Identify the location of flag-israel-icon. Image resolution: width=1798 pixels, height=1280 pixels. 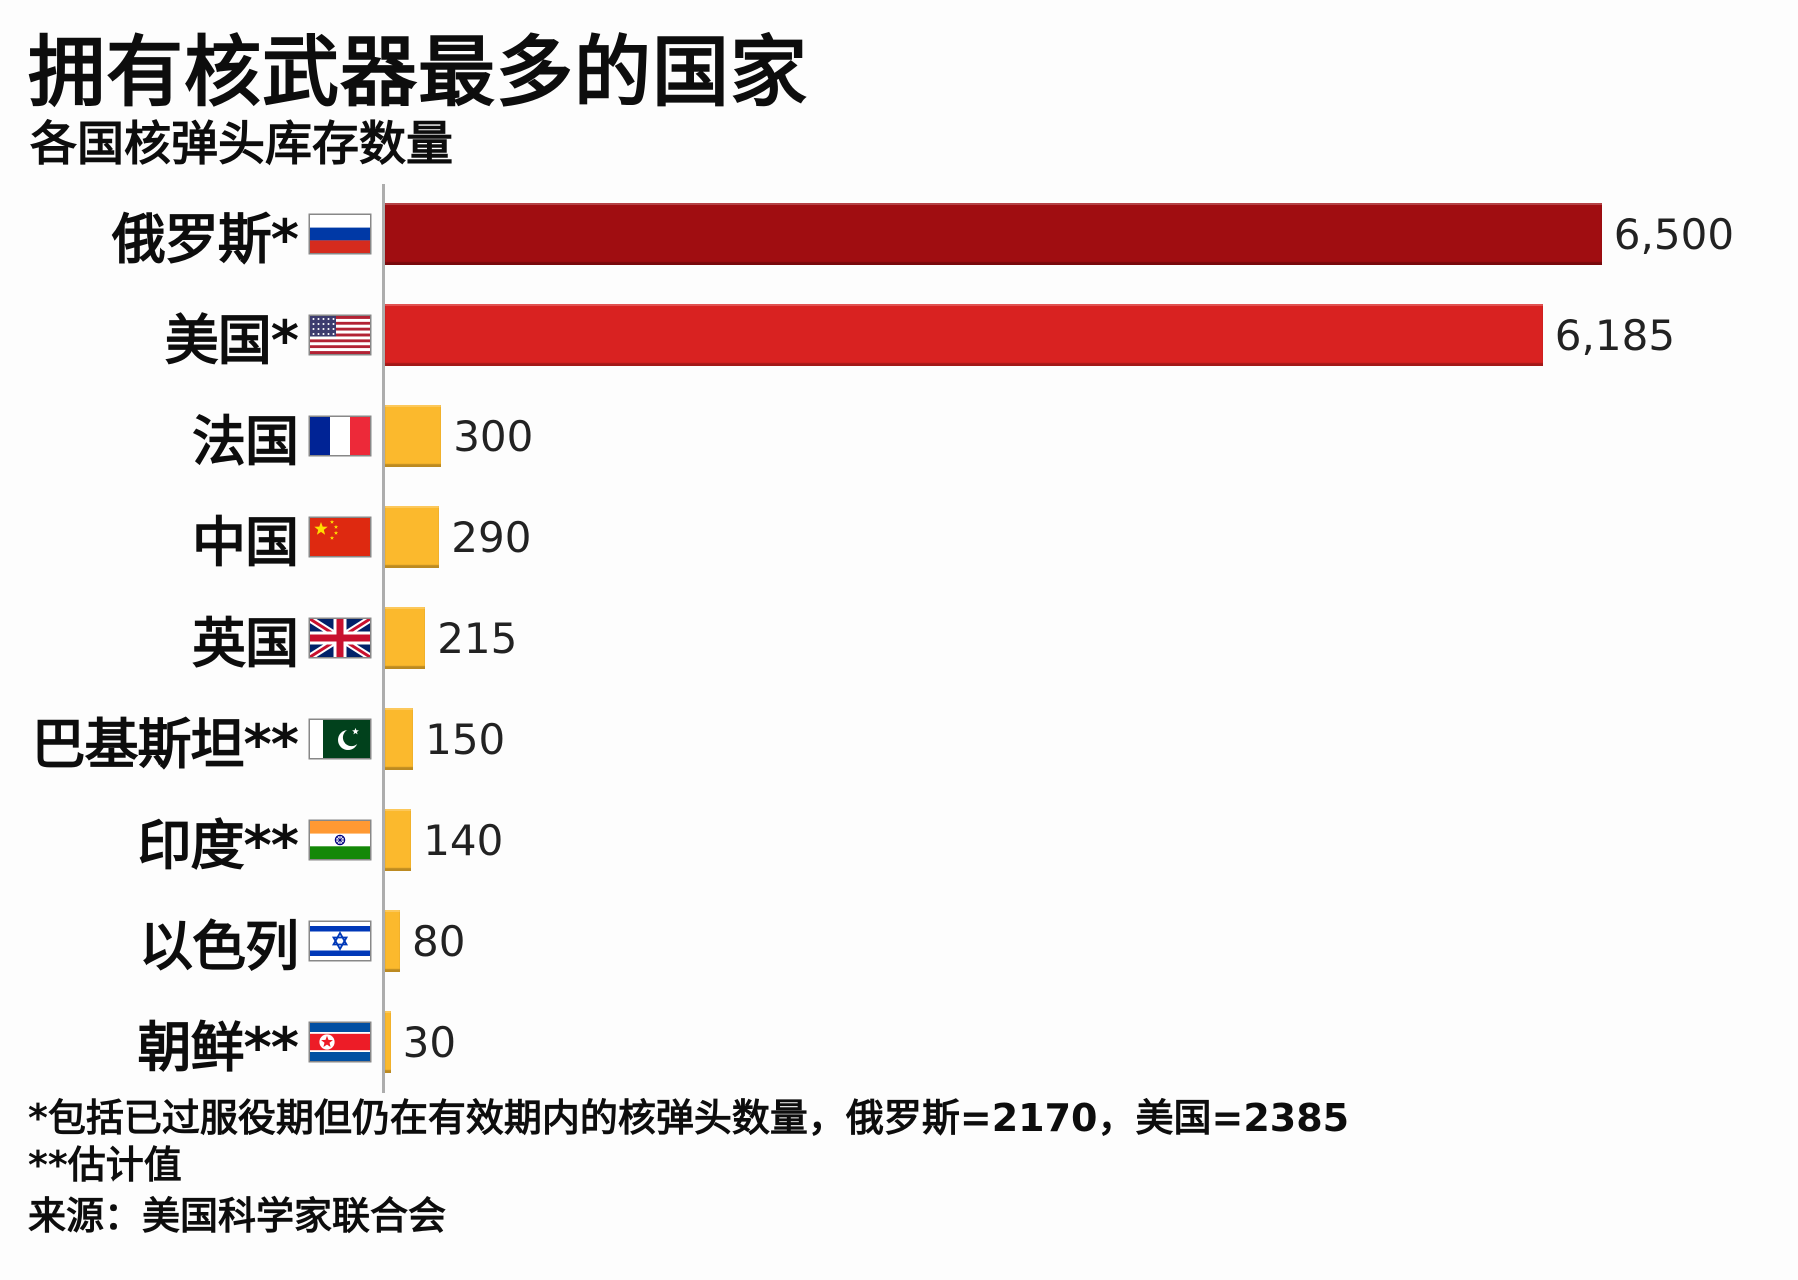
(340, 941).